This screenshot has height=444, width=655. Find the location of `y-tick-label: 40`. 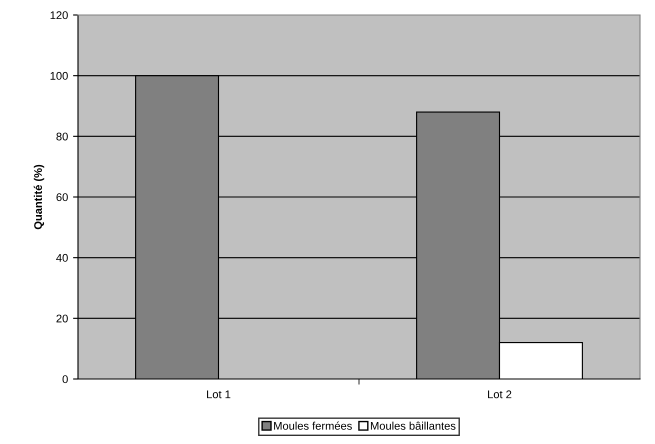

y-tick-label: 40 is located at coordinates (62, 258).